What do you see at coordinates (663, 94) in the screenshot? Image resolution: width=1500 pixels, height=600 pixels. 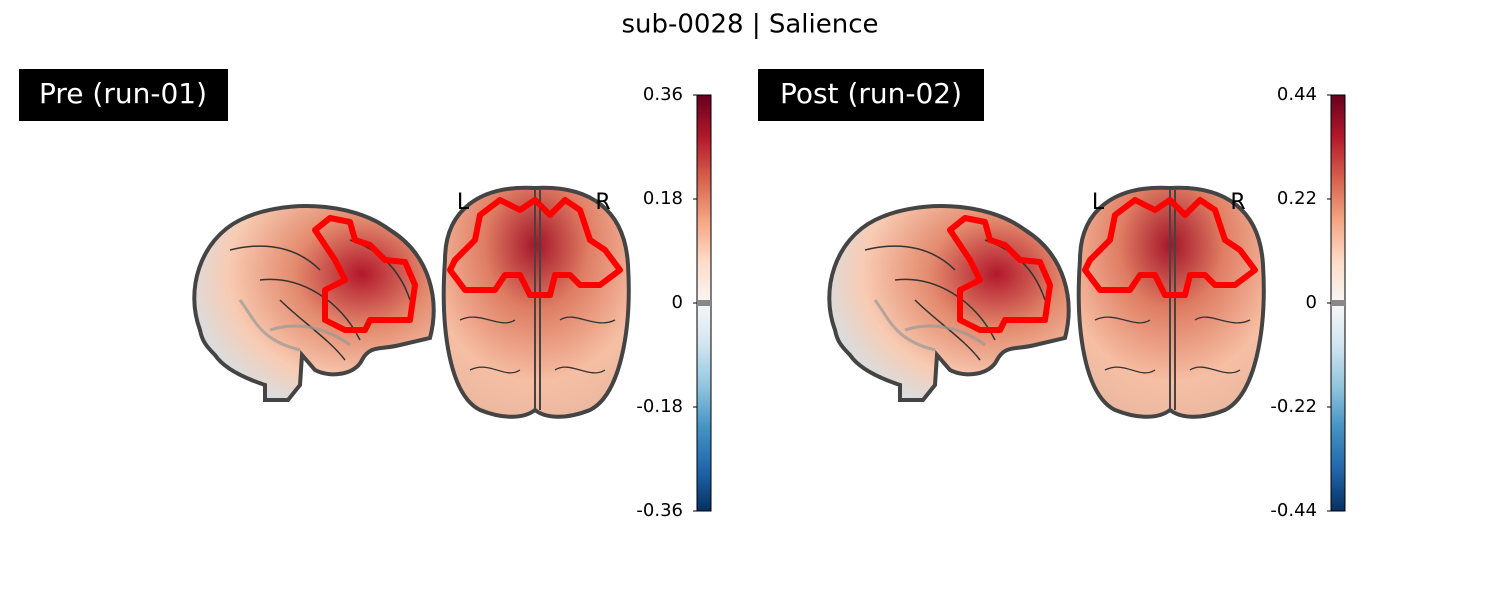 I see `tick-label: 0.36` at bounding box center [663, 94].